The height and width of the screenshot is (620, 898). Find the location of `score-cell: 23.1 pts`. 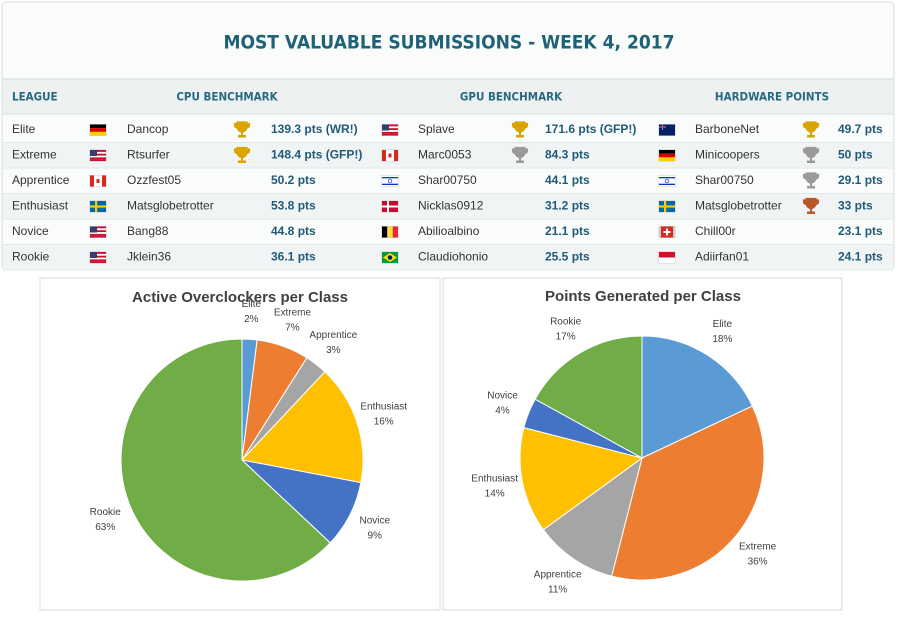

score-cell: 23.1 pts is located at coordinates (860, 231).